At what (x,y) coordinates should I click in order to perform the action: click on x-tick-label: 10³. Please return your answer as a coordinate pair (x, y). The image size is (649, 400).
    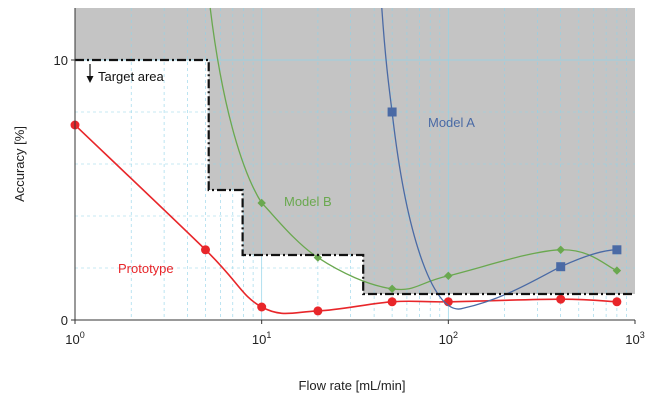
    Looking at the image, I should click on (634, 338).